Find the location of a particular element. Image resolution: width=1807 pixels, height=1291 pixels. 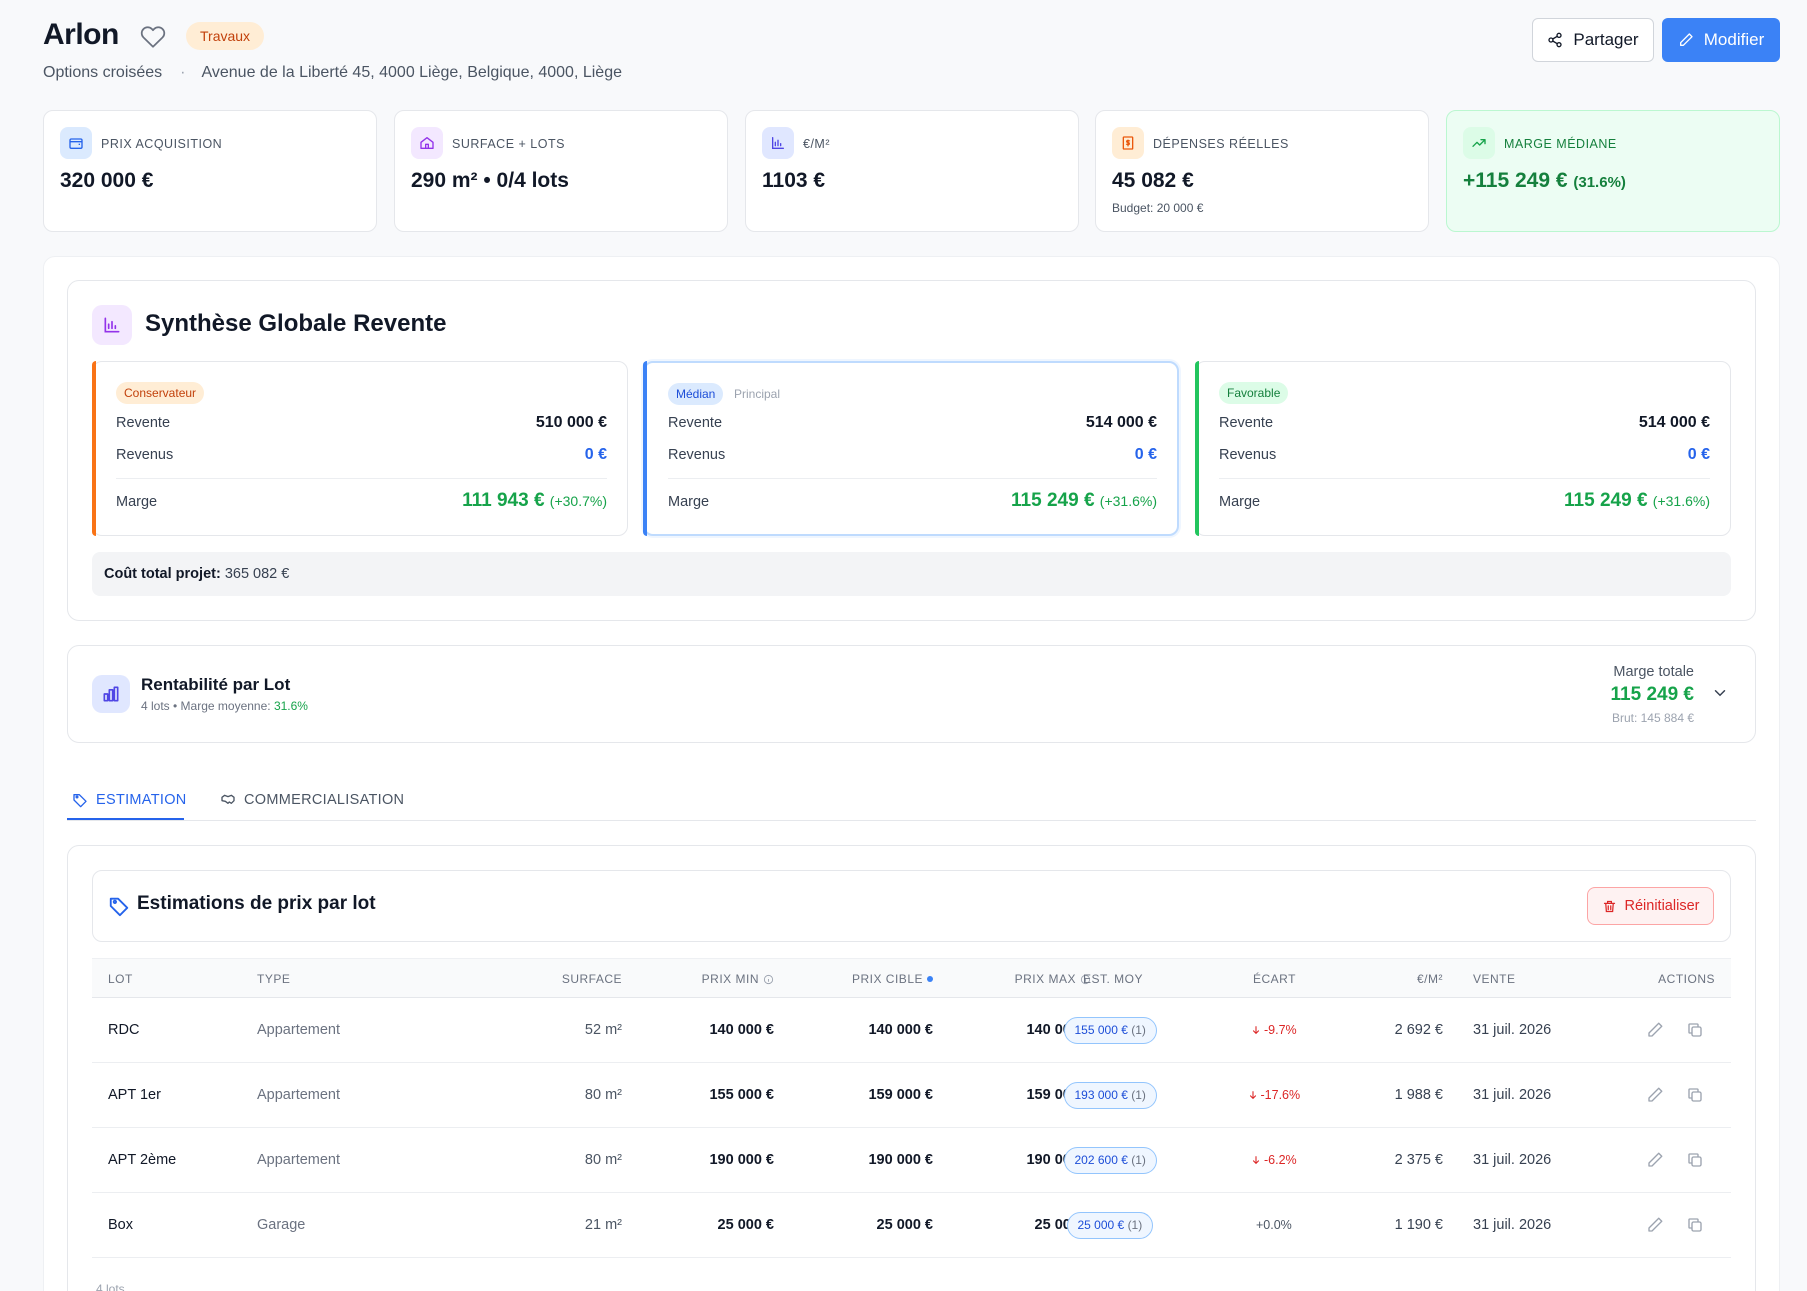

cell-surface: 52 m² is located at coordinates (603, 1030).